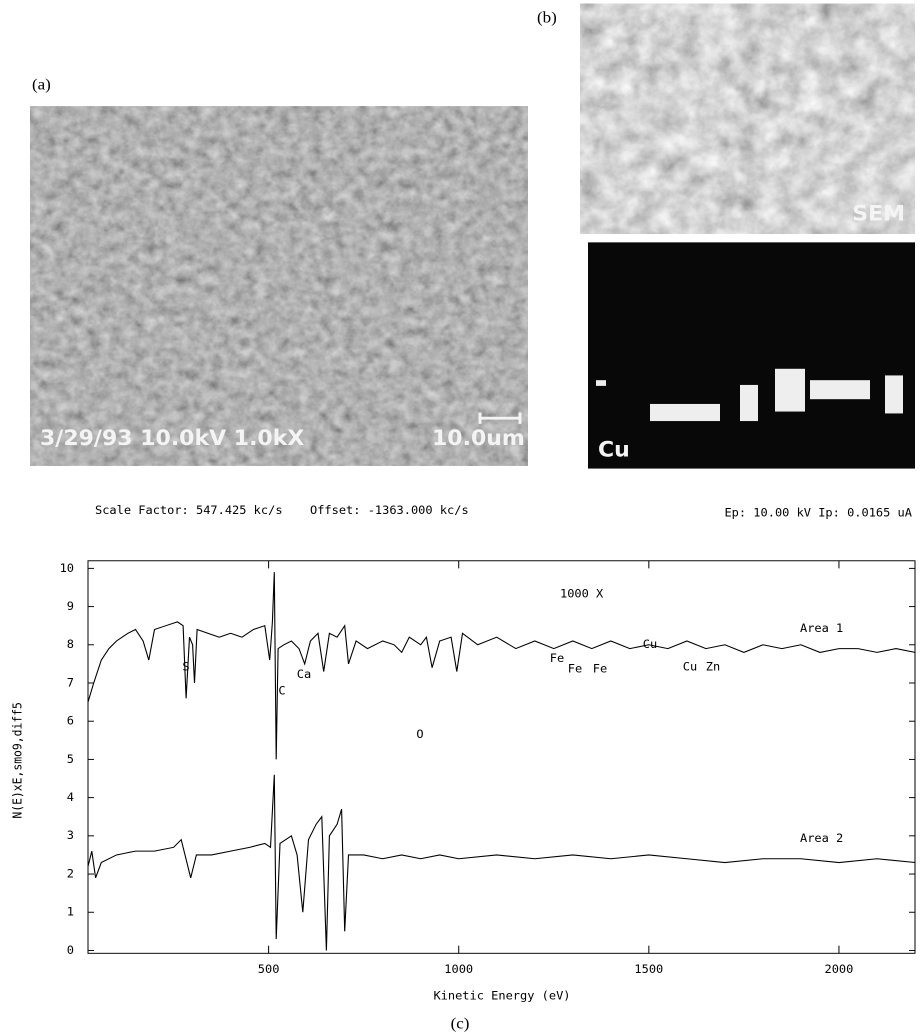 This screenshot has width=920, height=1036. I want to click on y-tick-label: 4, so click(70, 797).